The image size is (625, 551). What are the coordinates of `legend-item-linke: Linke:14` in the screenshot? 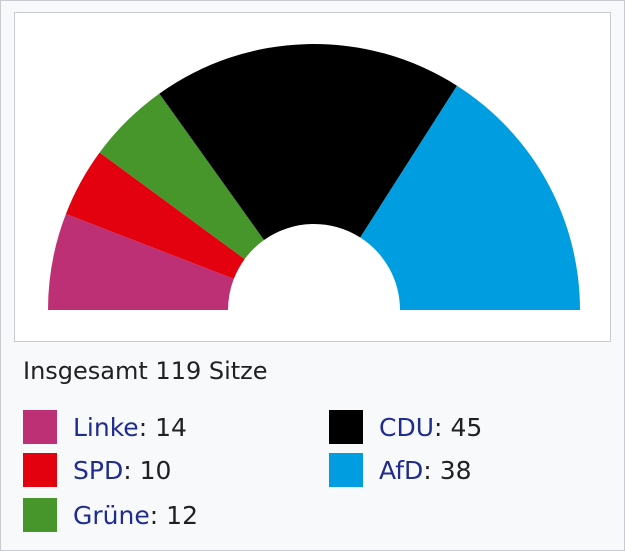 It's located at (105, 427).